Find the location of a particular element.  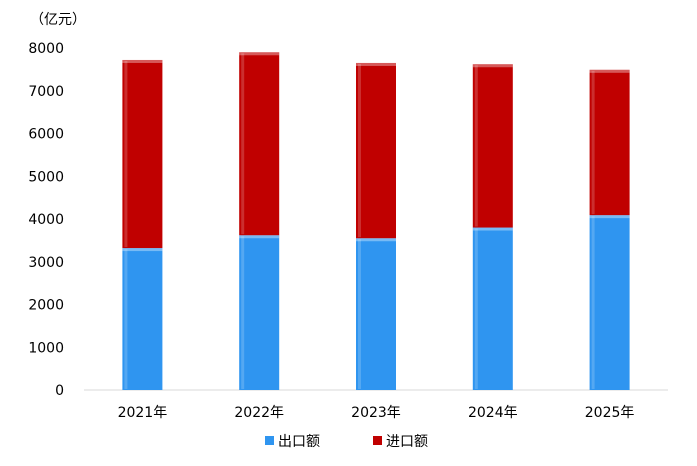

y-axis: 0 1000 2000 3000 4000 5000 6000 7000 8000 is located at coordinates (46, 220).